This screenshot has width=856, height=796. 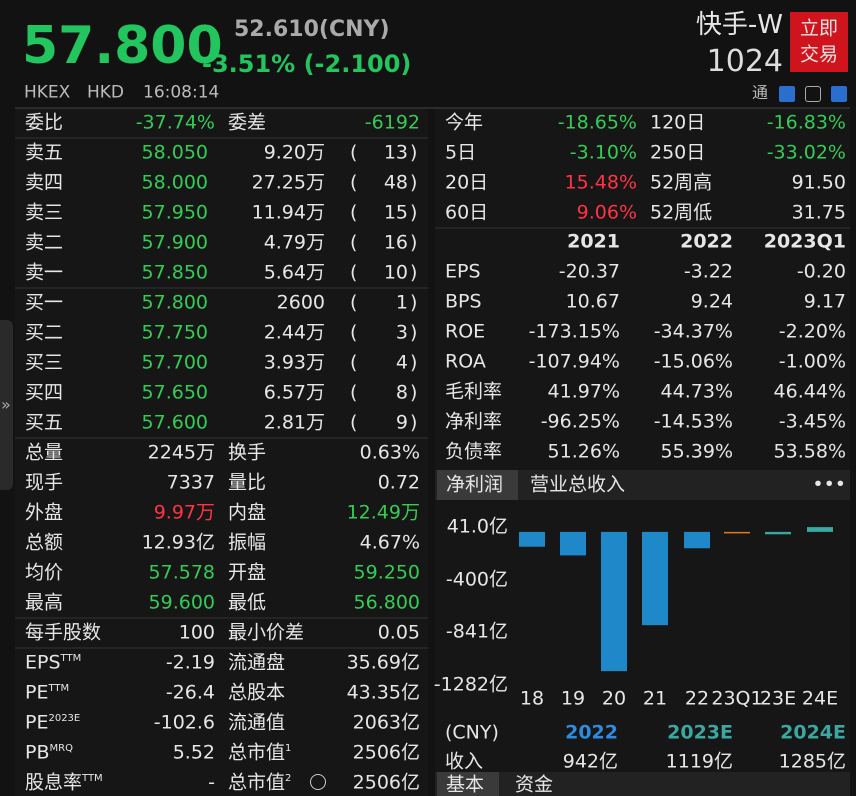 I want to click on value: 59.600, so click(x=181, y=602).